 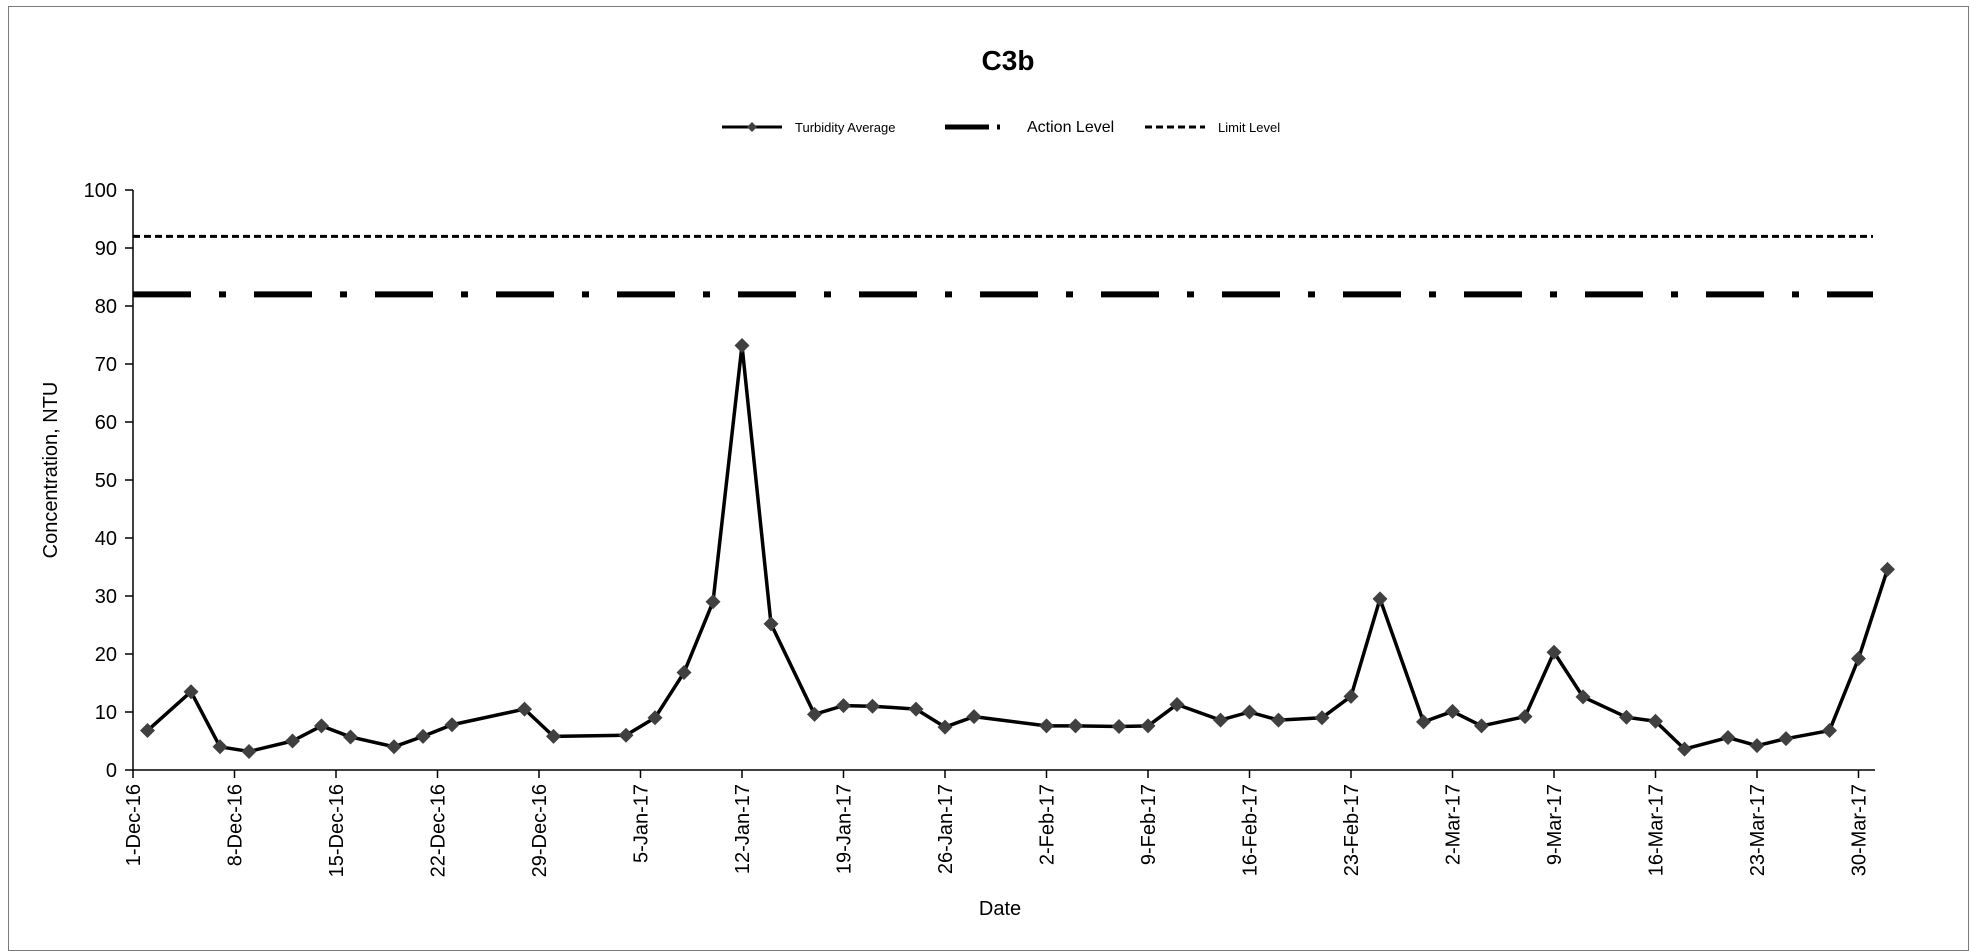 I want to click on x-tick-label: 12-Jan-17, so click(x=743, y=829).